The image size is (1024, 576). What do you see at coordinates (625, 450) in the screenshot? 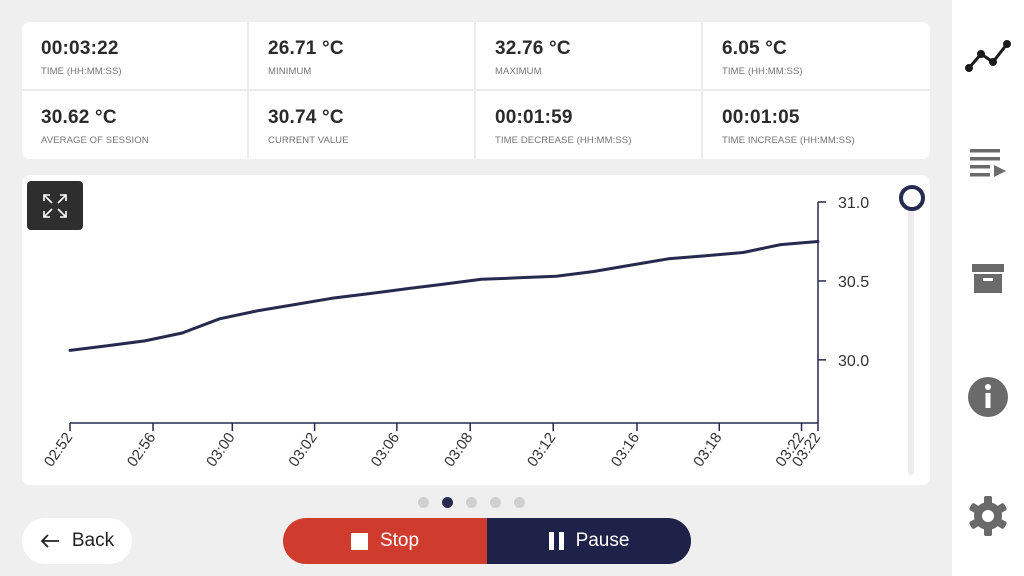
I see `x-tick-label: 03:16` at bounding box center [625, 450].